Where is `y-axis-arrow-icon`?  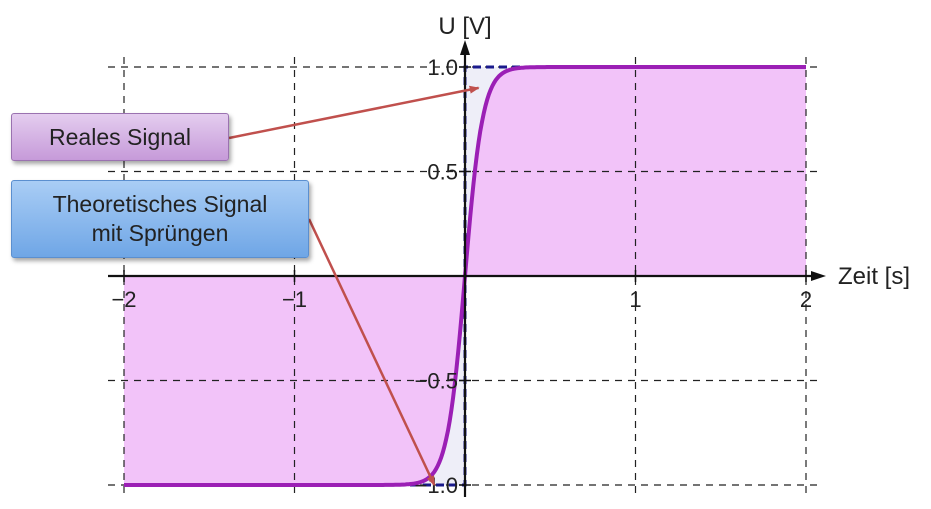
y-axis-arrow-icon is located at coordinates (465, 47).